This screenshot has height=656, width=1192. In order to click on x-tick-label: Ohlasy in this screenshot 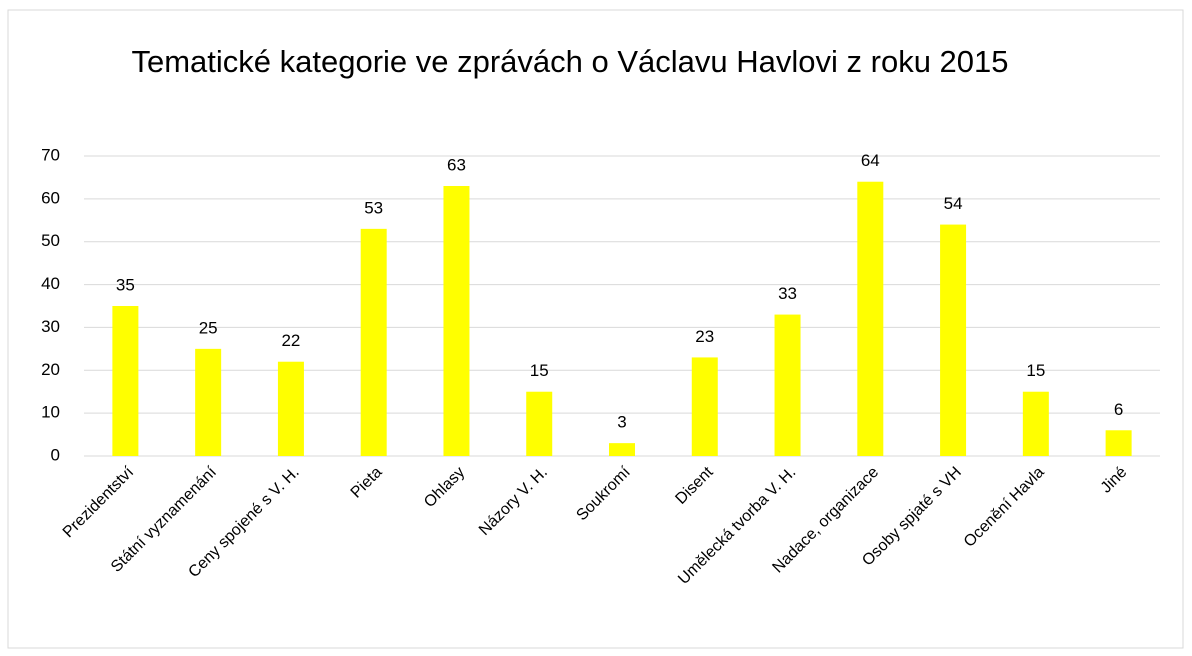, I will do `click(444, 487)`.